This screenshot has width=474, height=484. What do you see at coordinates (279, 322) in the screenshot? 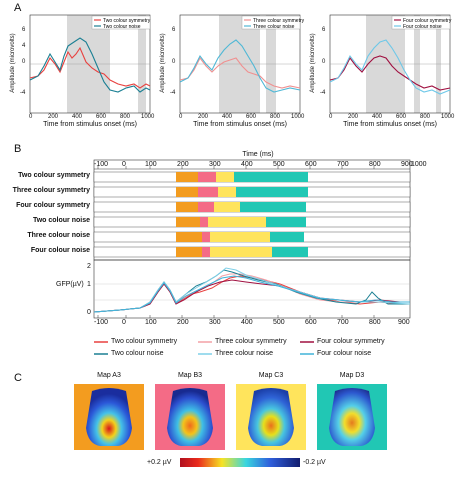
I see `bottom-tick: 500` at bounding box center [279, 322].